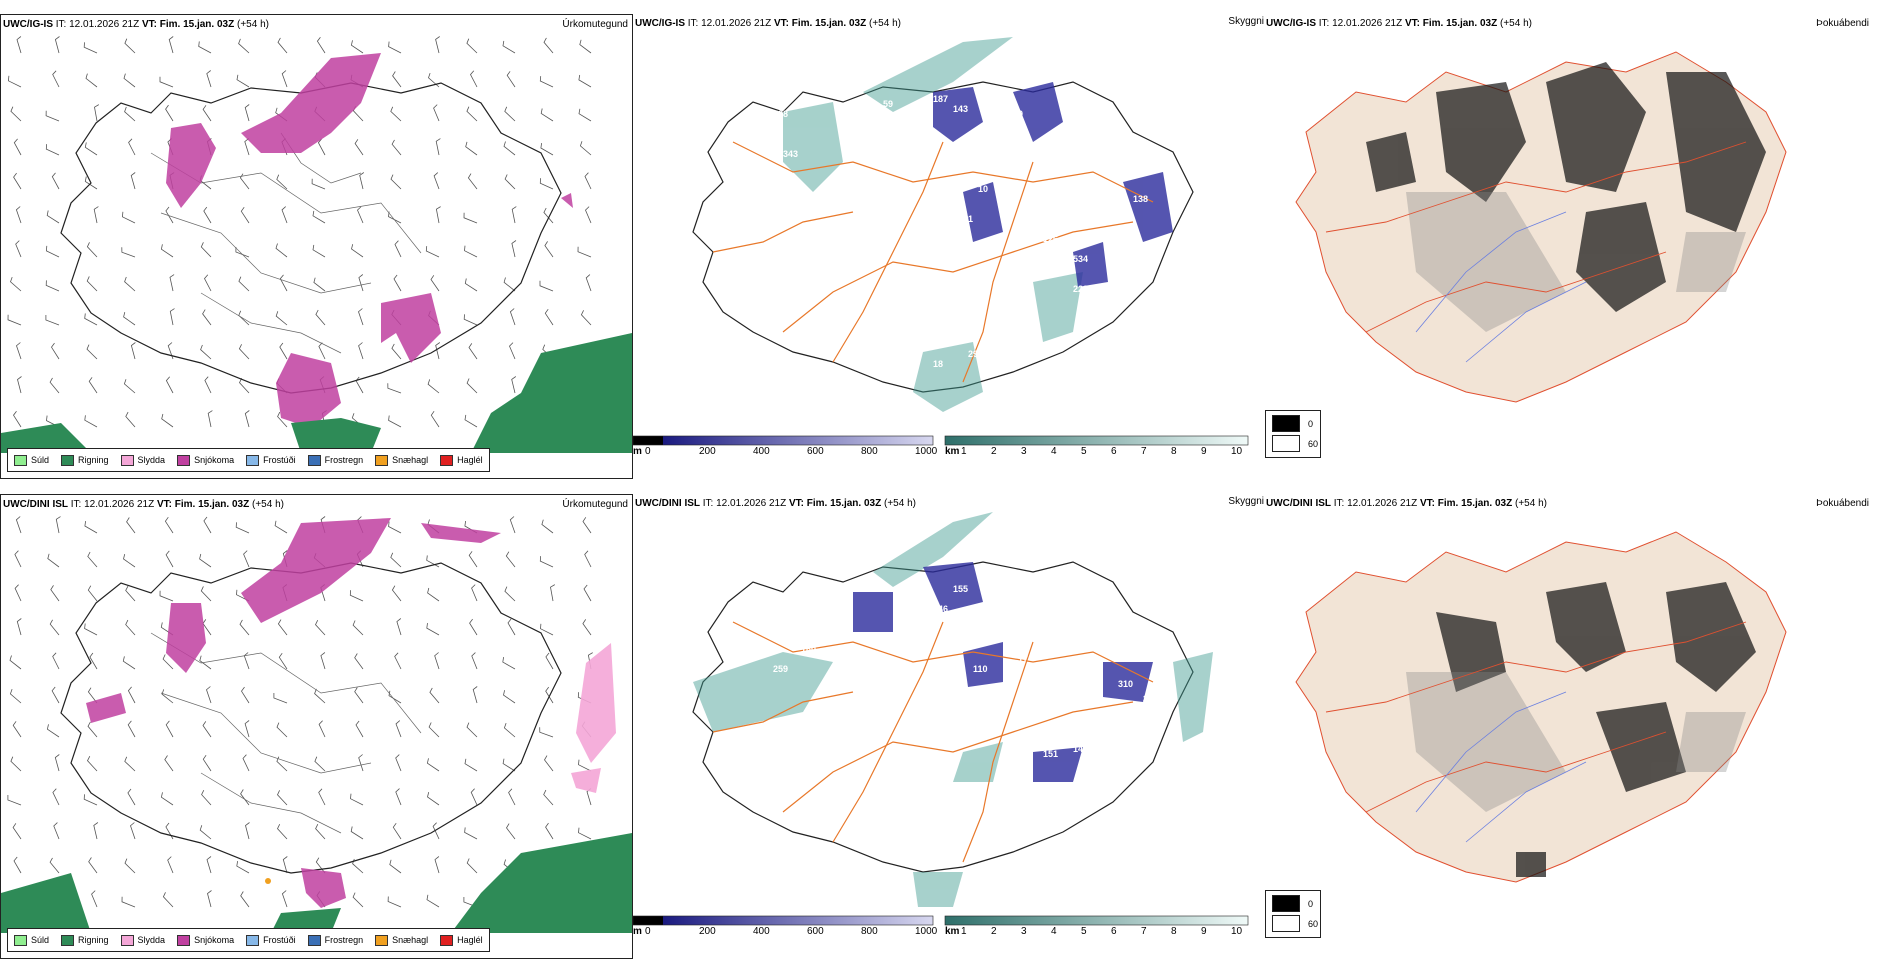 The height and width of the screenshot is (959, 1900). I want to click on visibility-value-label: 113, so click(1110, 189).